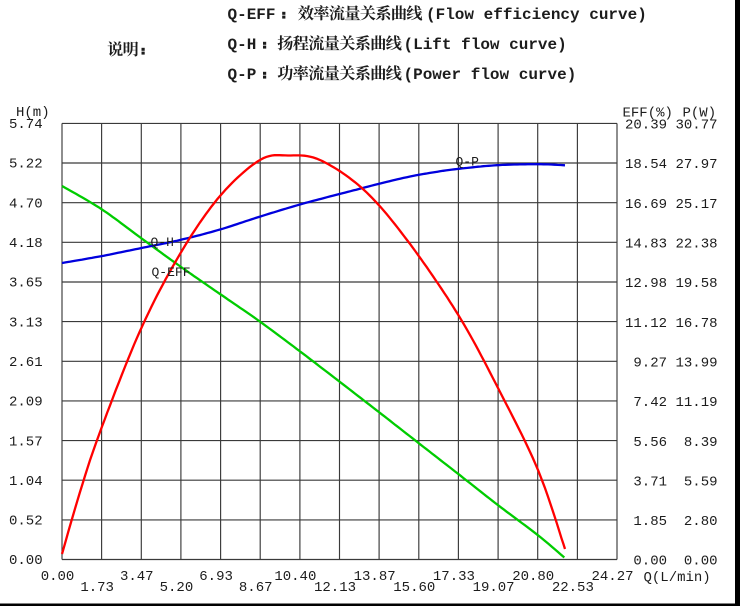 This screenshot has width=740, height=606. I want to click on svg-text: 1.57, so click(26, 442).